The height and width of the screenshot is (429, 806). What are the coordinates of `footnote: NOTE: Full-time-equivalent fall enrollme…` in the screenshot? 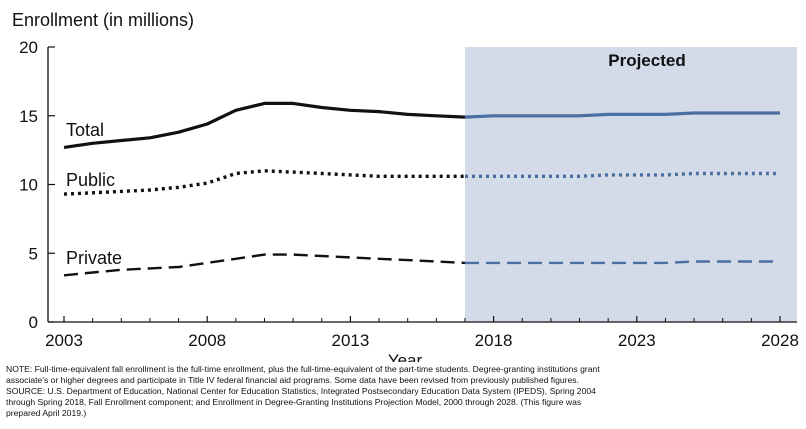 It's located at (404, 391).